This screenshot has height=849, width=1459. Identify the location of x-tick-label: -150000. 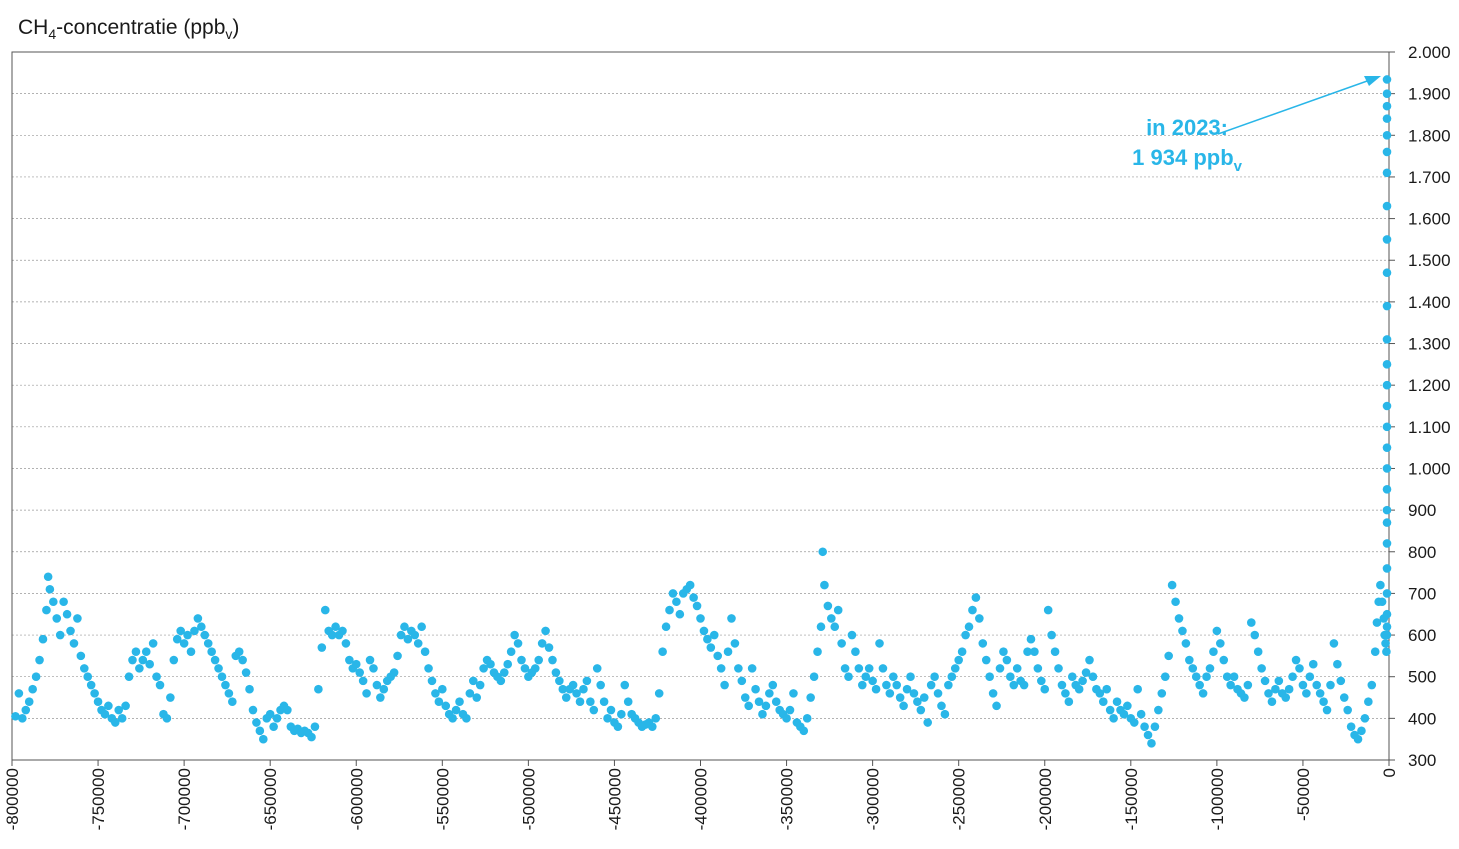
(1131, 799).